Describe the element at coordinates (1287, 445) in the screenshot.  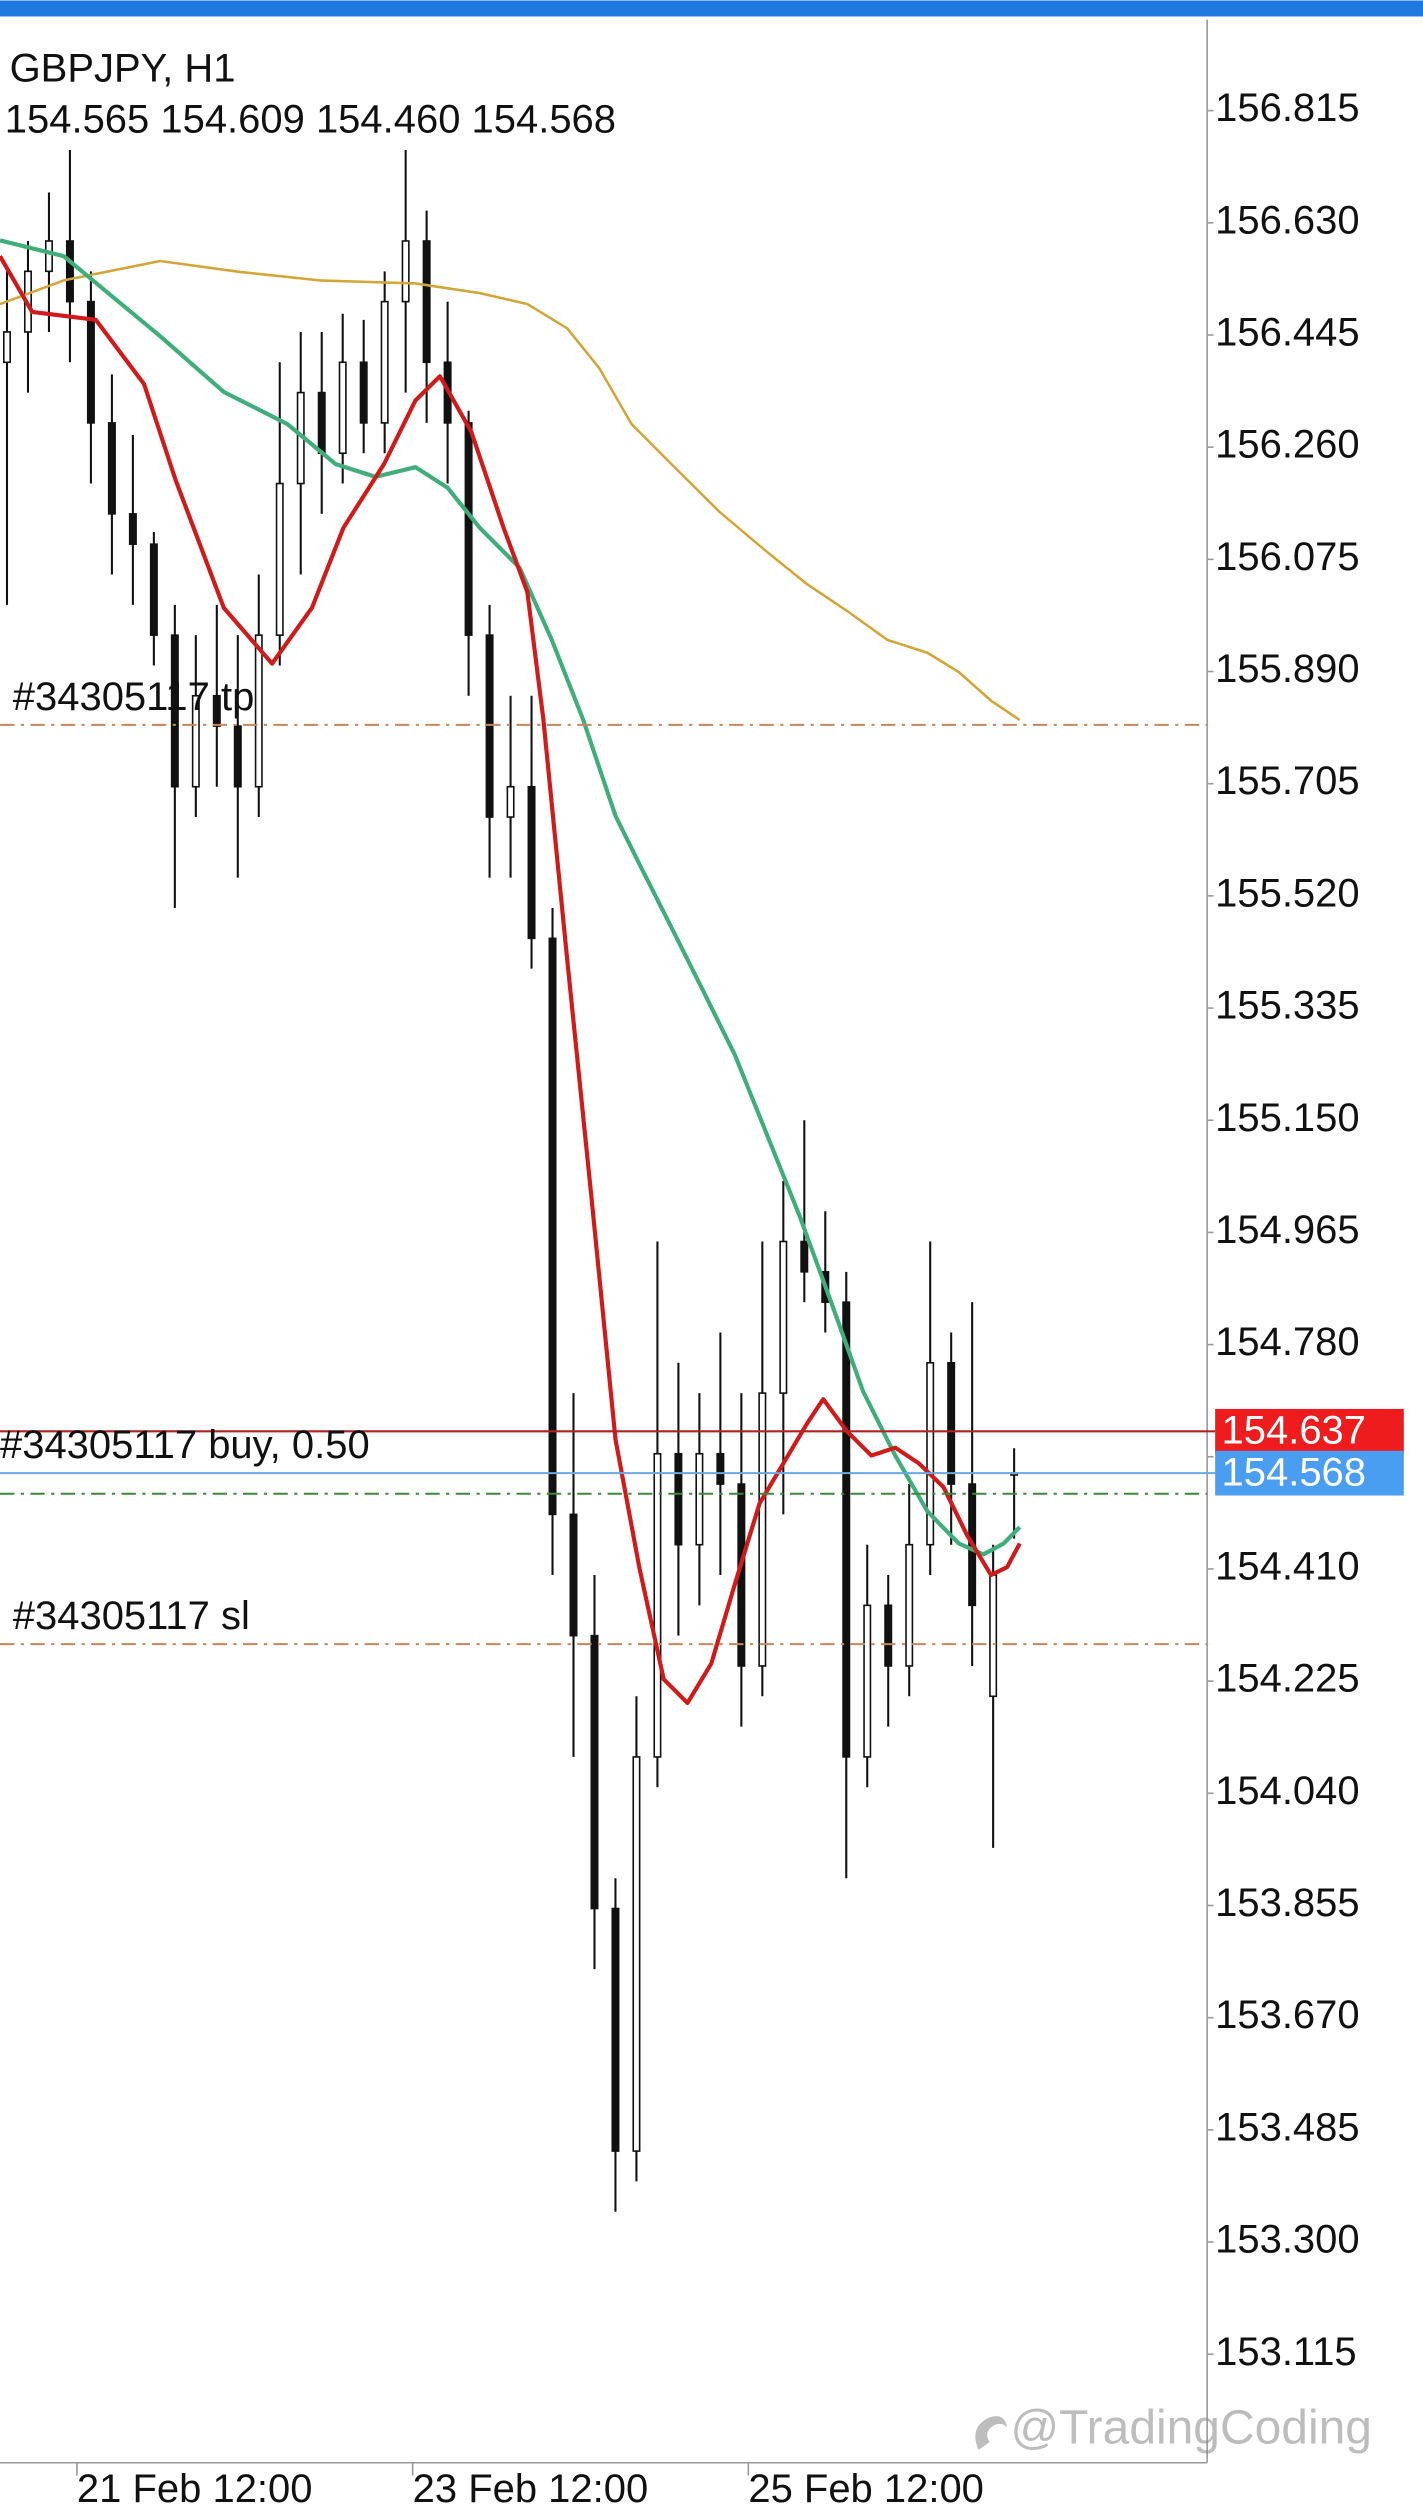
I see `y-tick-label: 156.260` at that location.